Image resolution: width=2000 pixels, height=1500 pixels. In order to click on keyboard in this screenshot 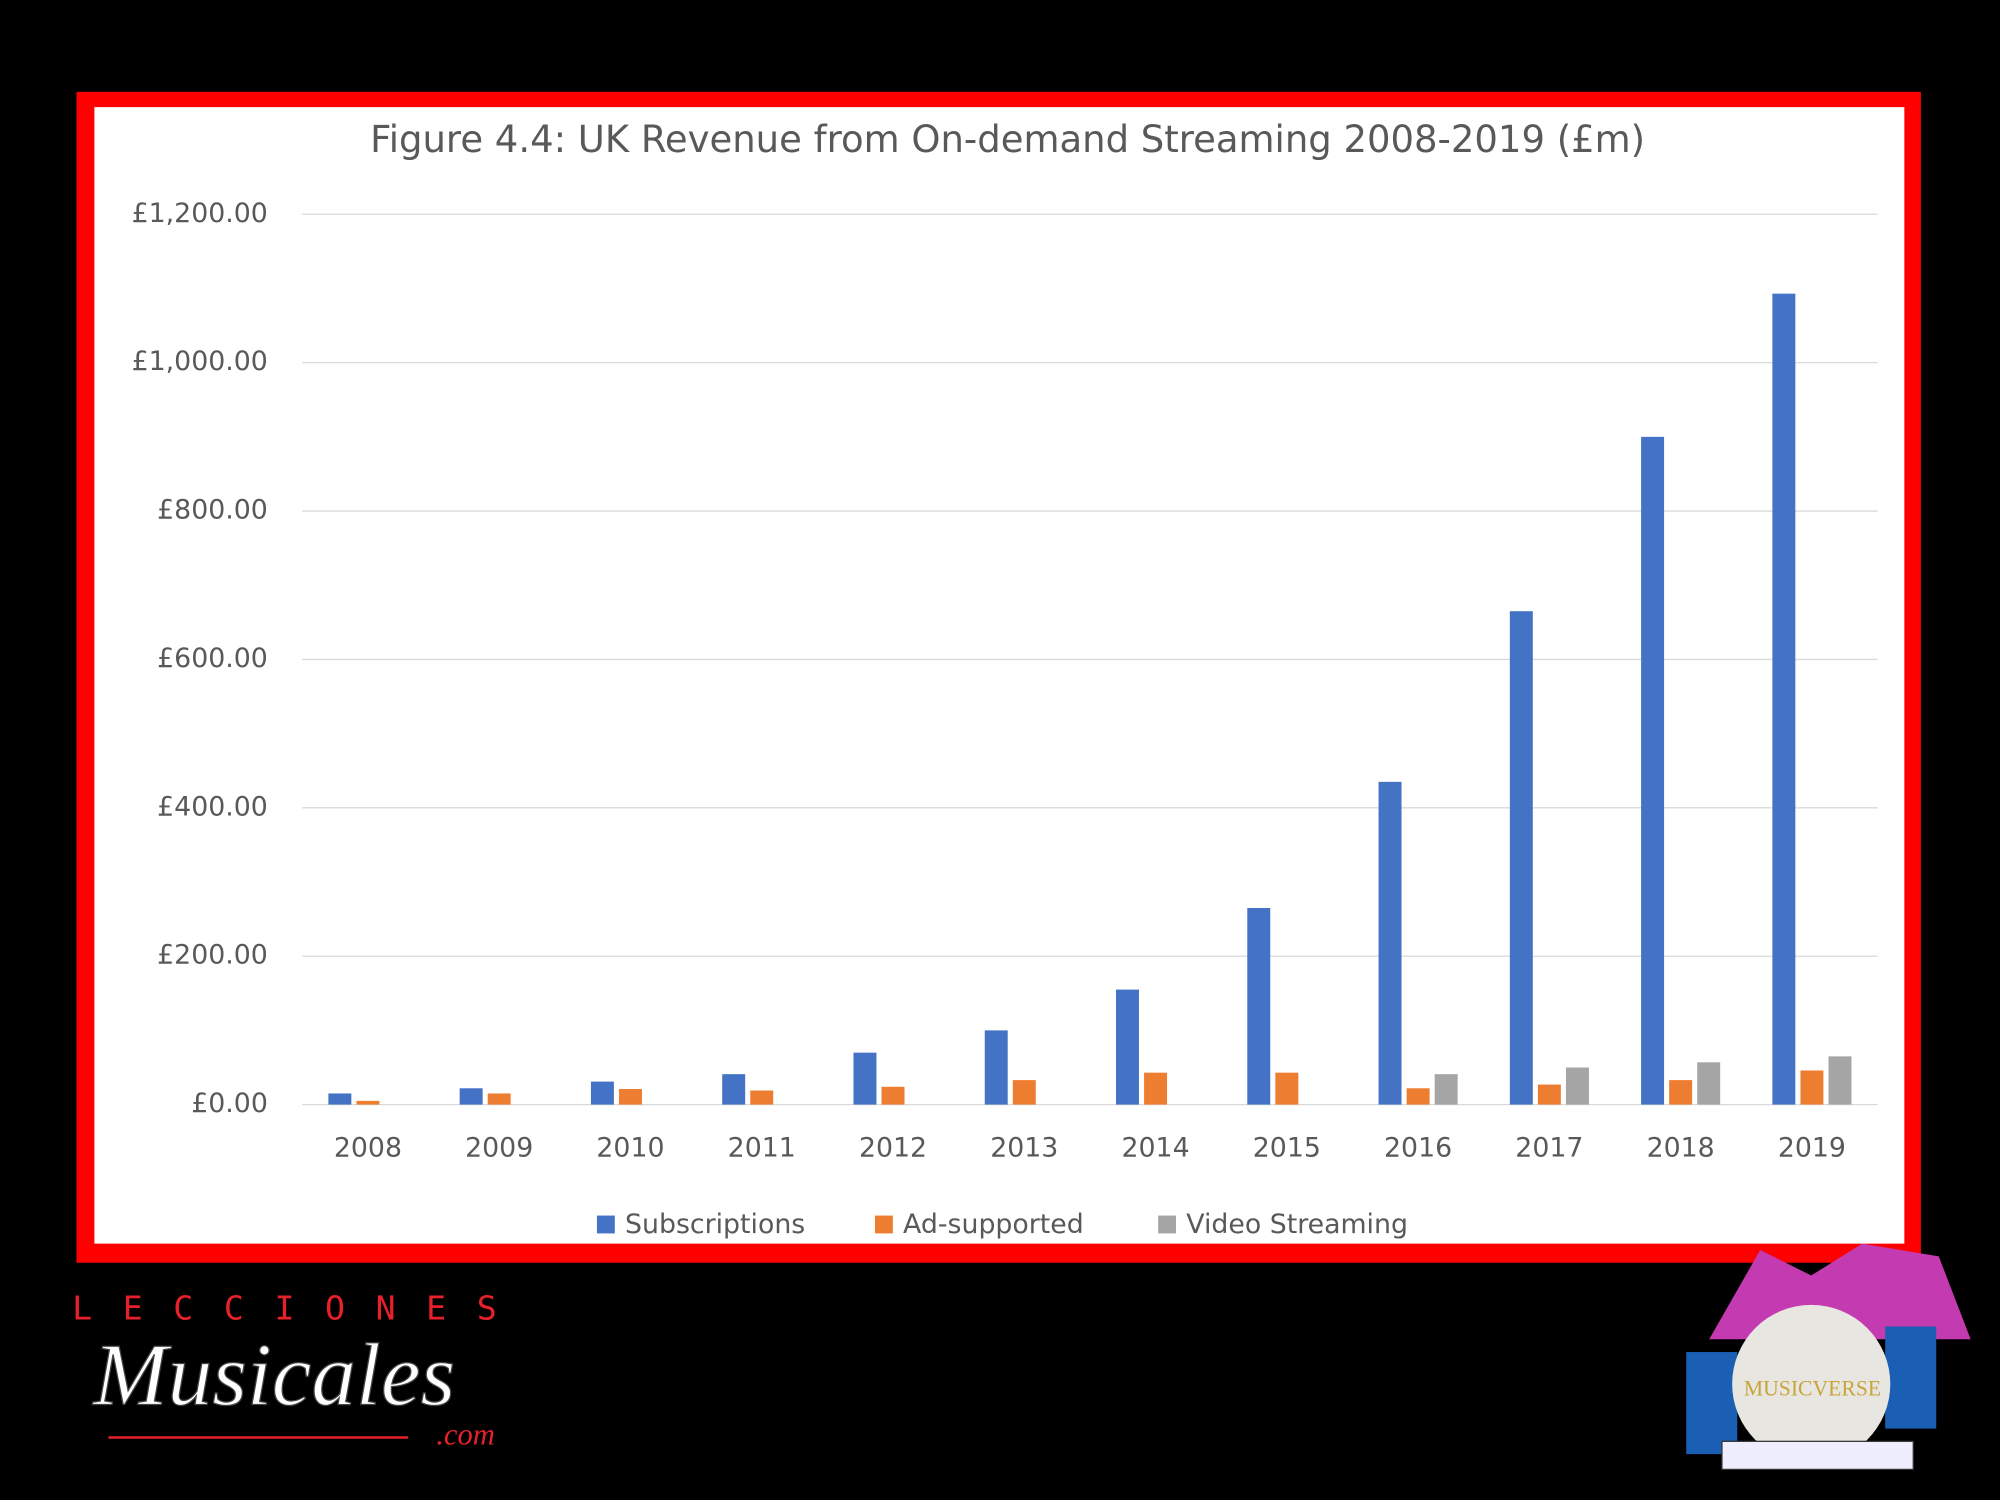, I will do `click(1817, 1455)`.